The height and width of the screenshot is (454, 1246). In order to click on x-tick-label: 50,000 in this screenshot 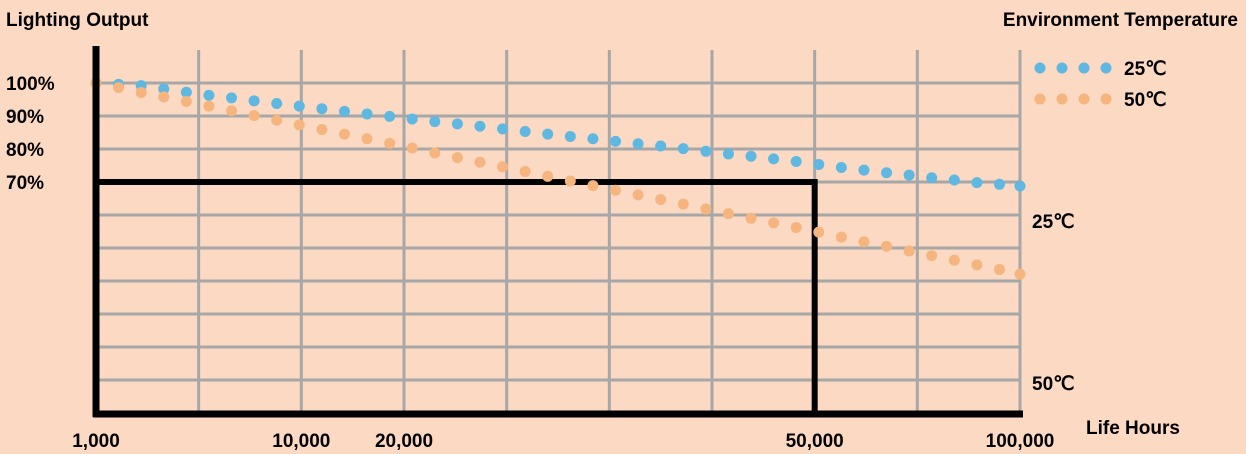, I will do `click(815, 441)`.